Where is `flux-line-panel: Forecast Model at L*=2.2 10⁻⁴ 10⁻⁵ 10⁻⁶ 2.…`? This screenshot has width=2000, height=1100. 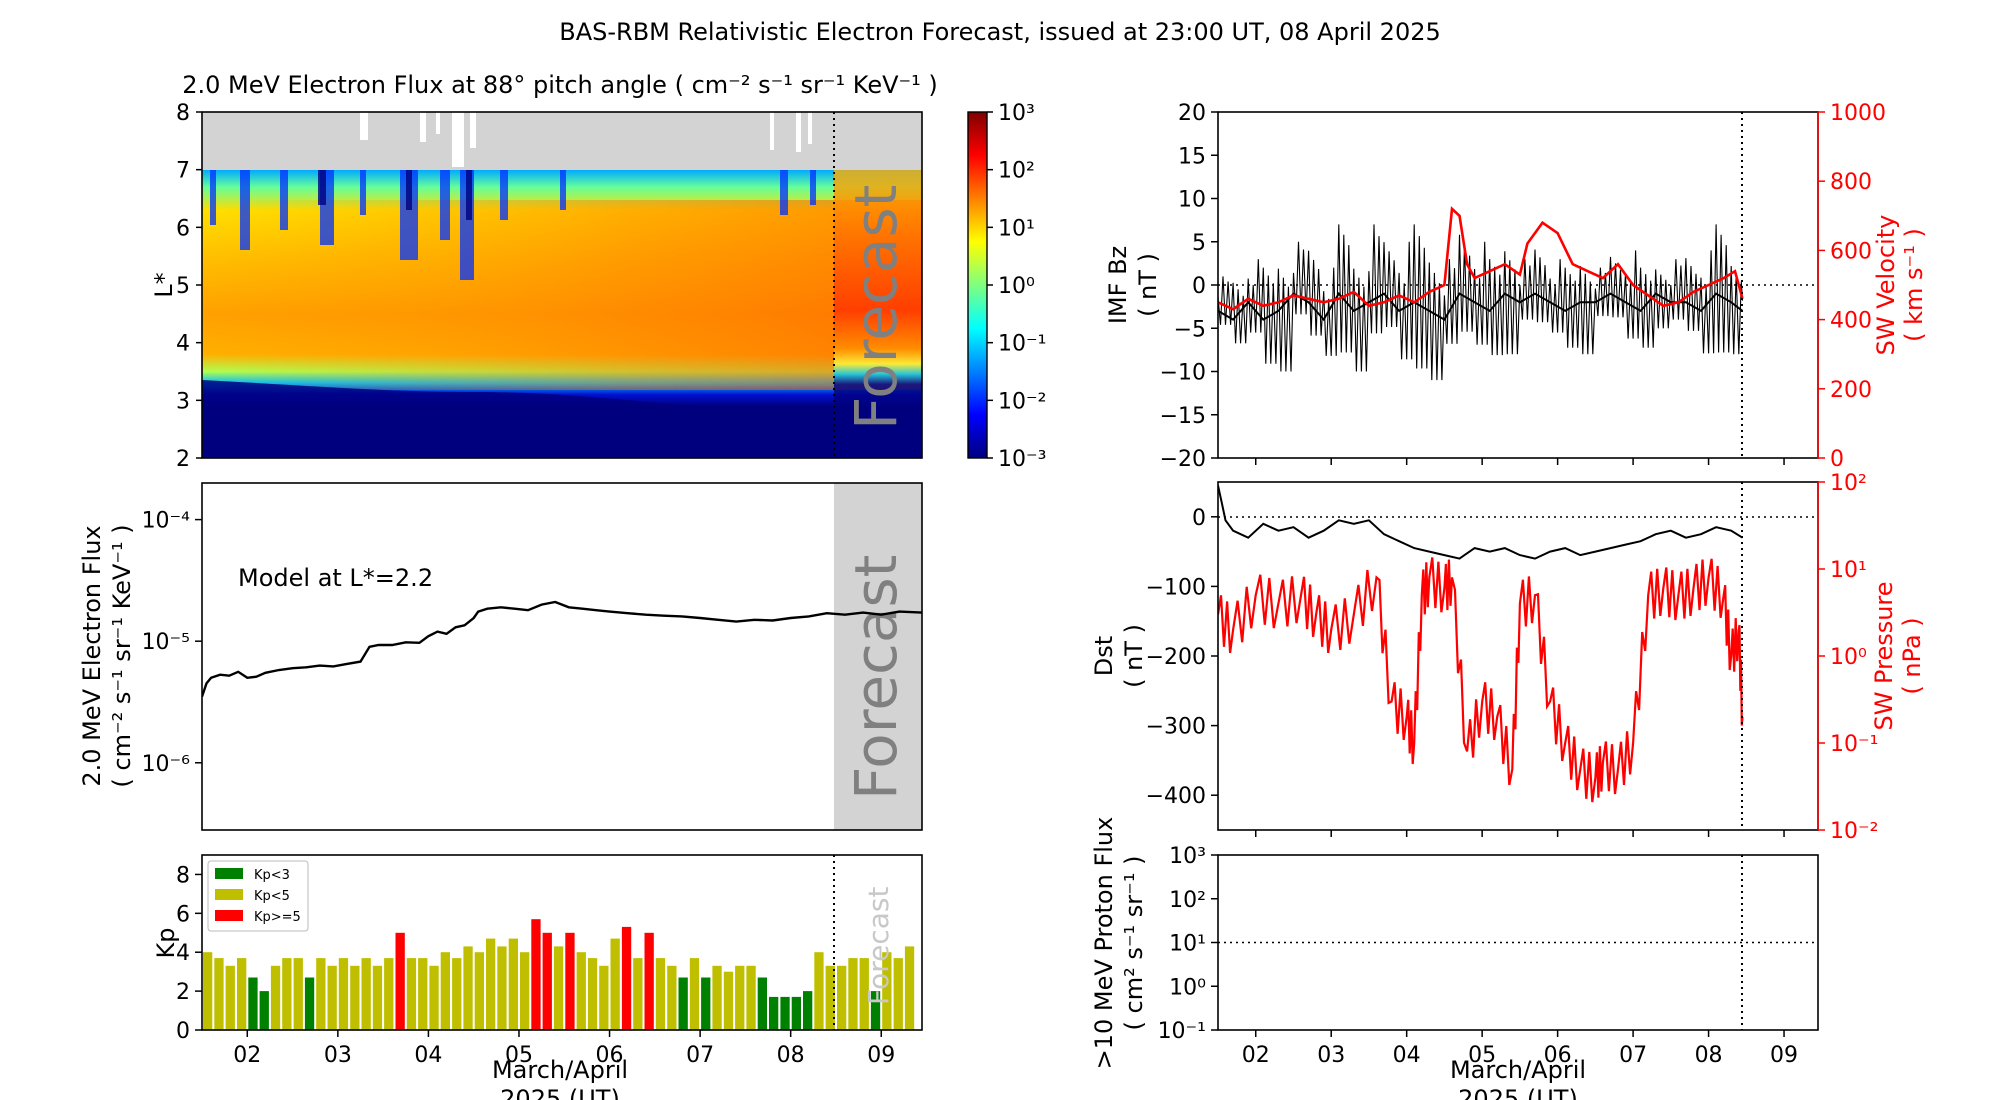 flux-line-panel: Forecast Model at L*=2.2 10⁻⁴ 10⁻⁵ 10⁻⁶ 2.… is located at coordinates (500, 656).